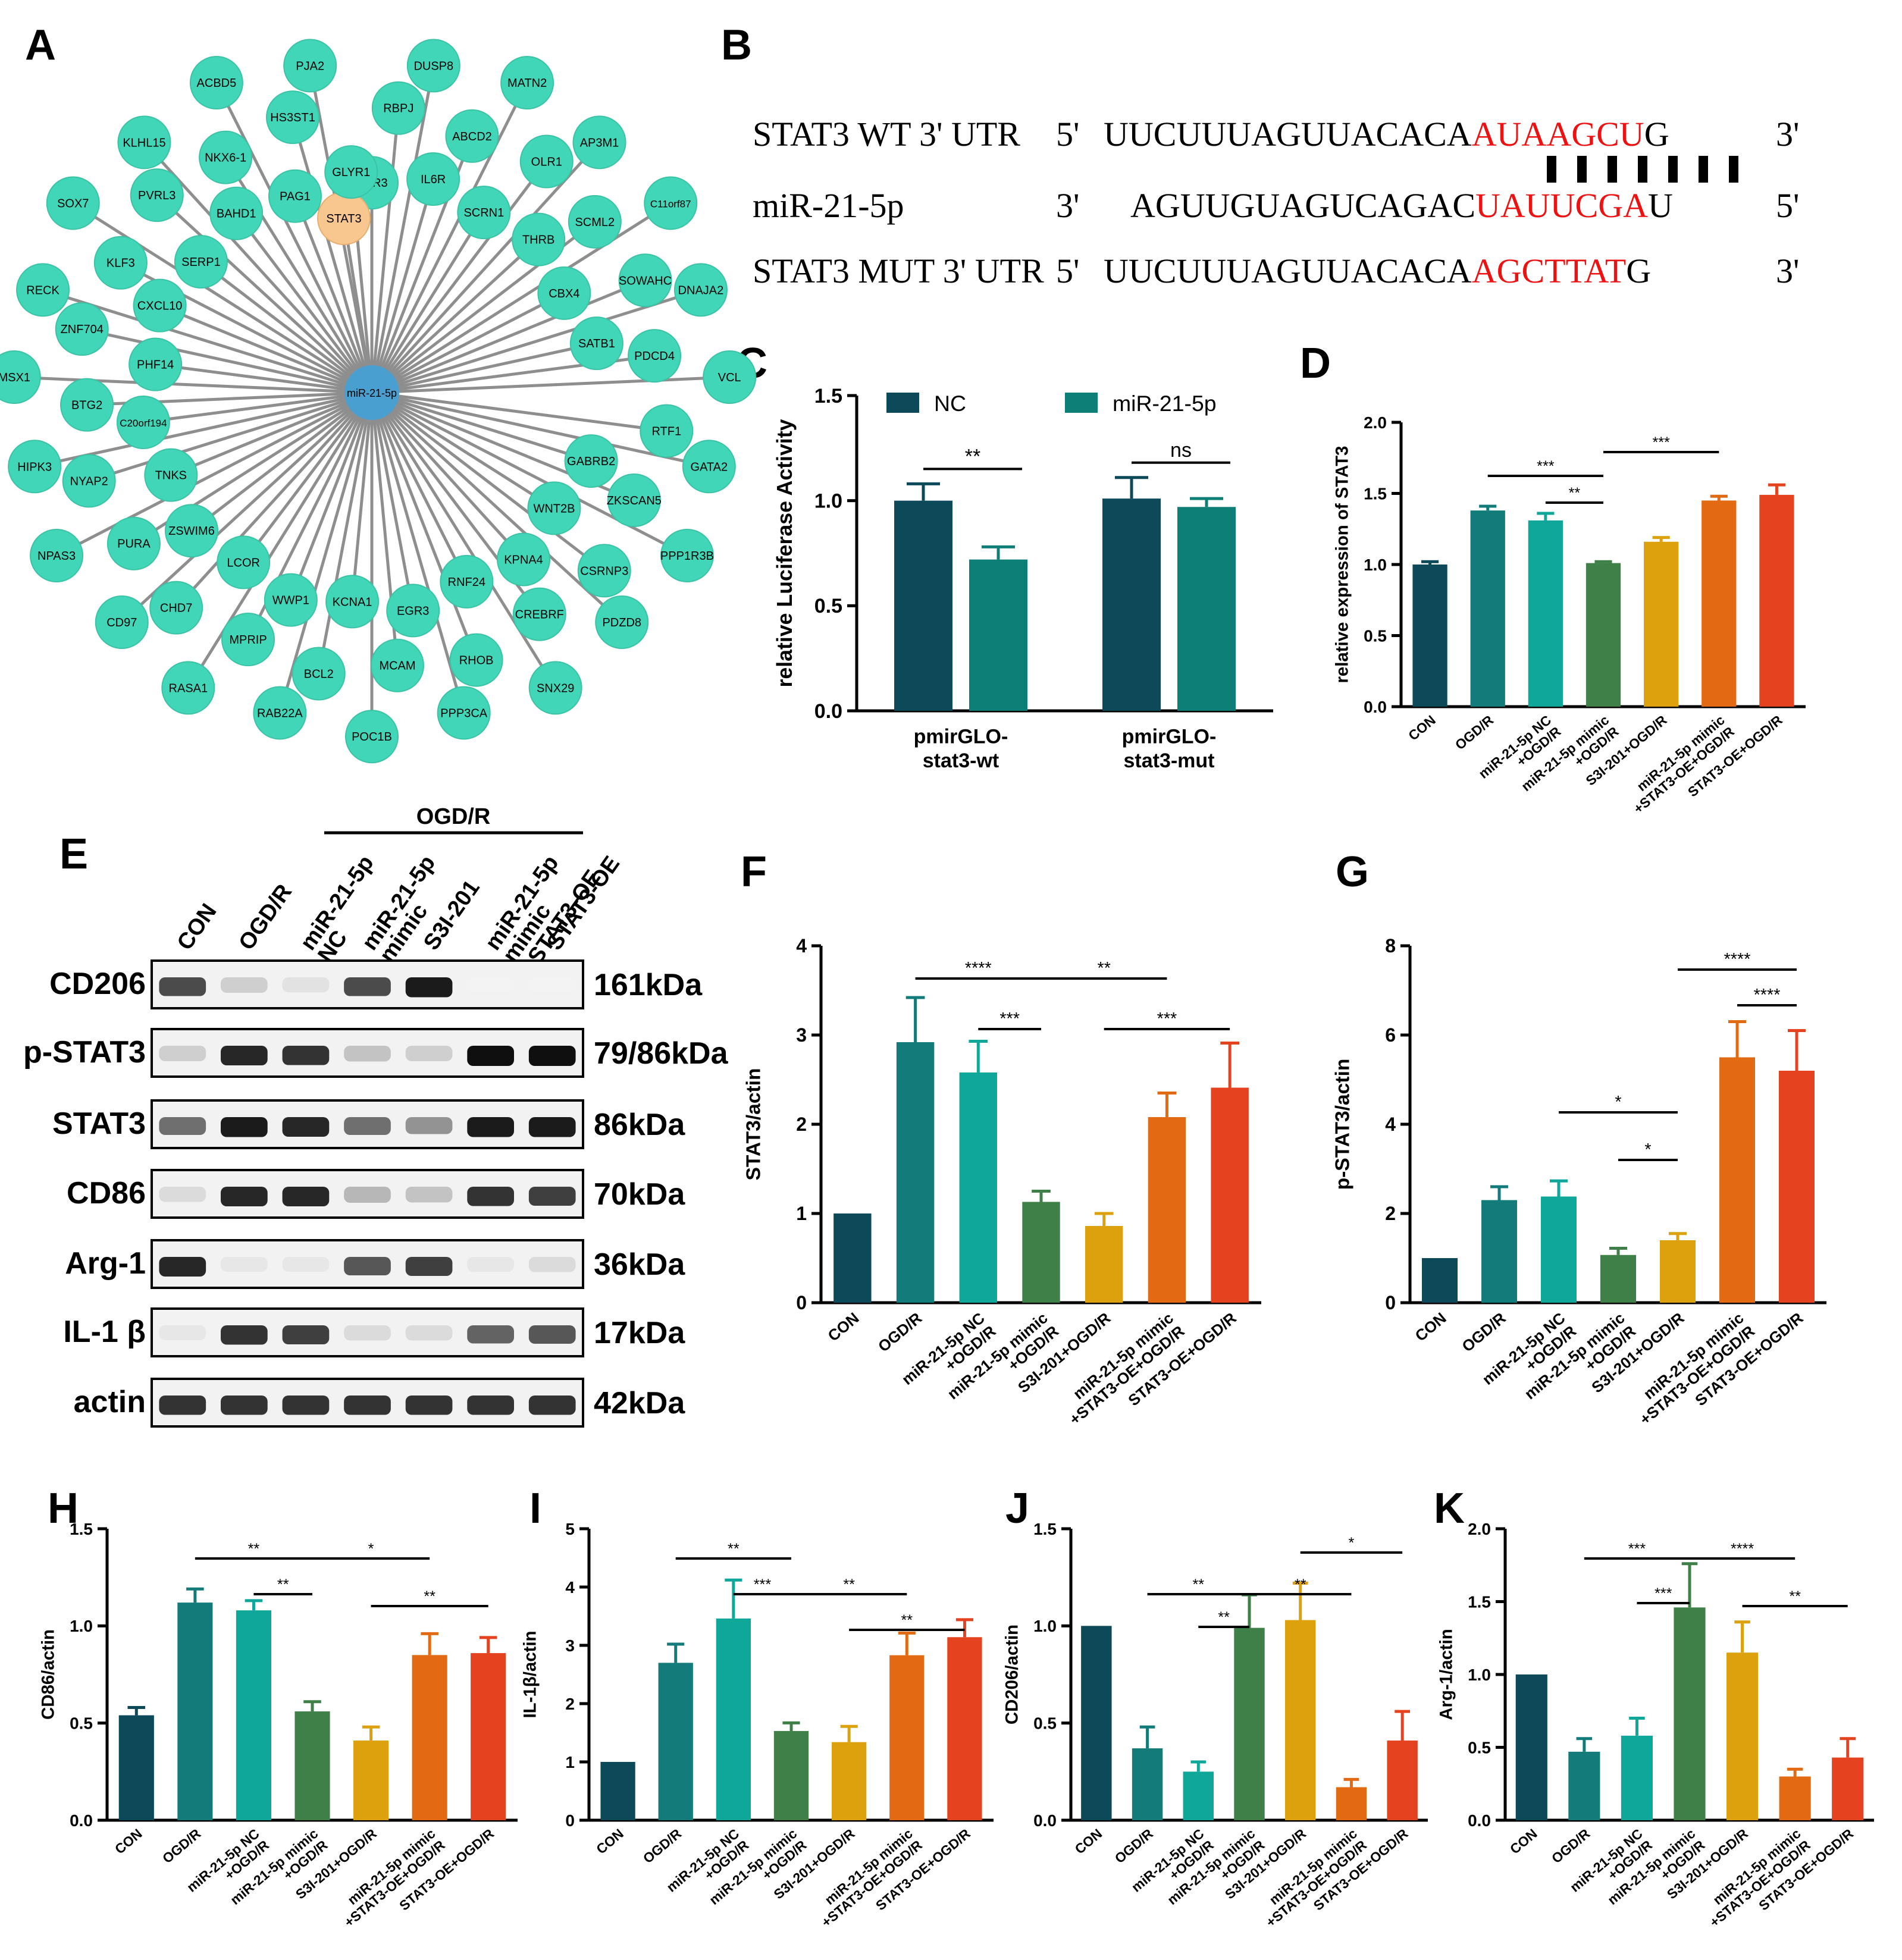  Describe the element at coordinates (477, 660) in the screenshot. I see `network-node-label: RHOB` at that location.